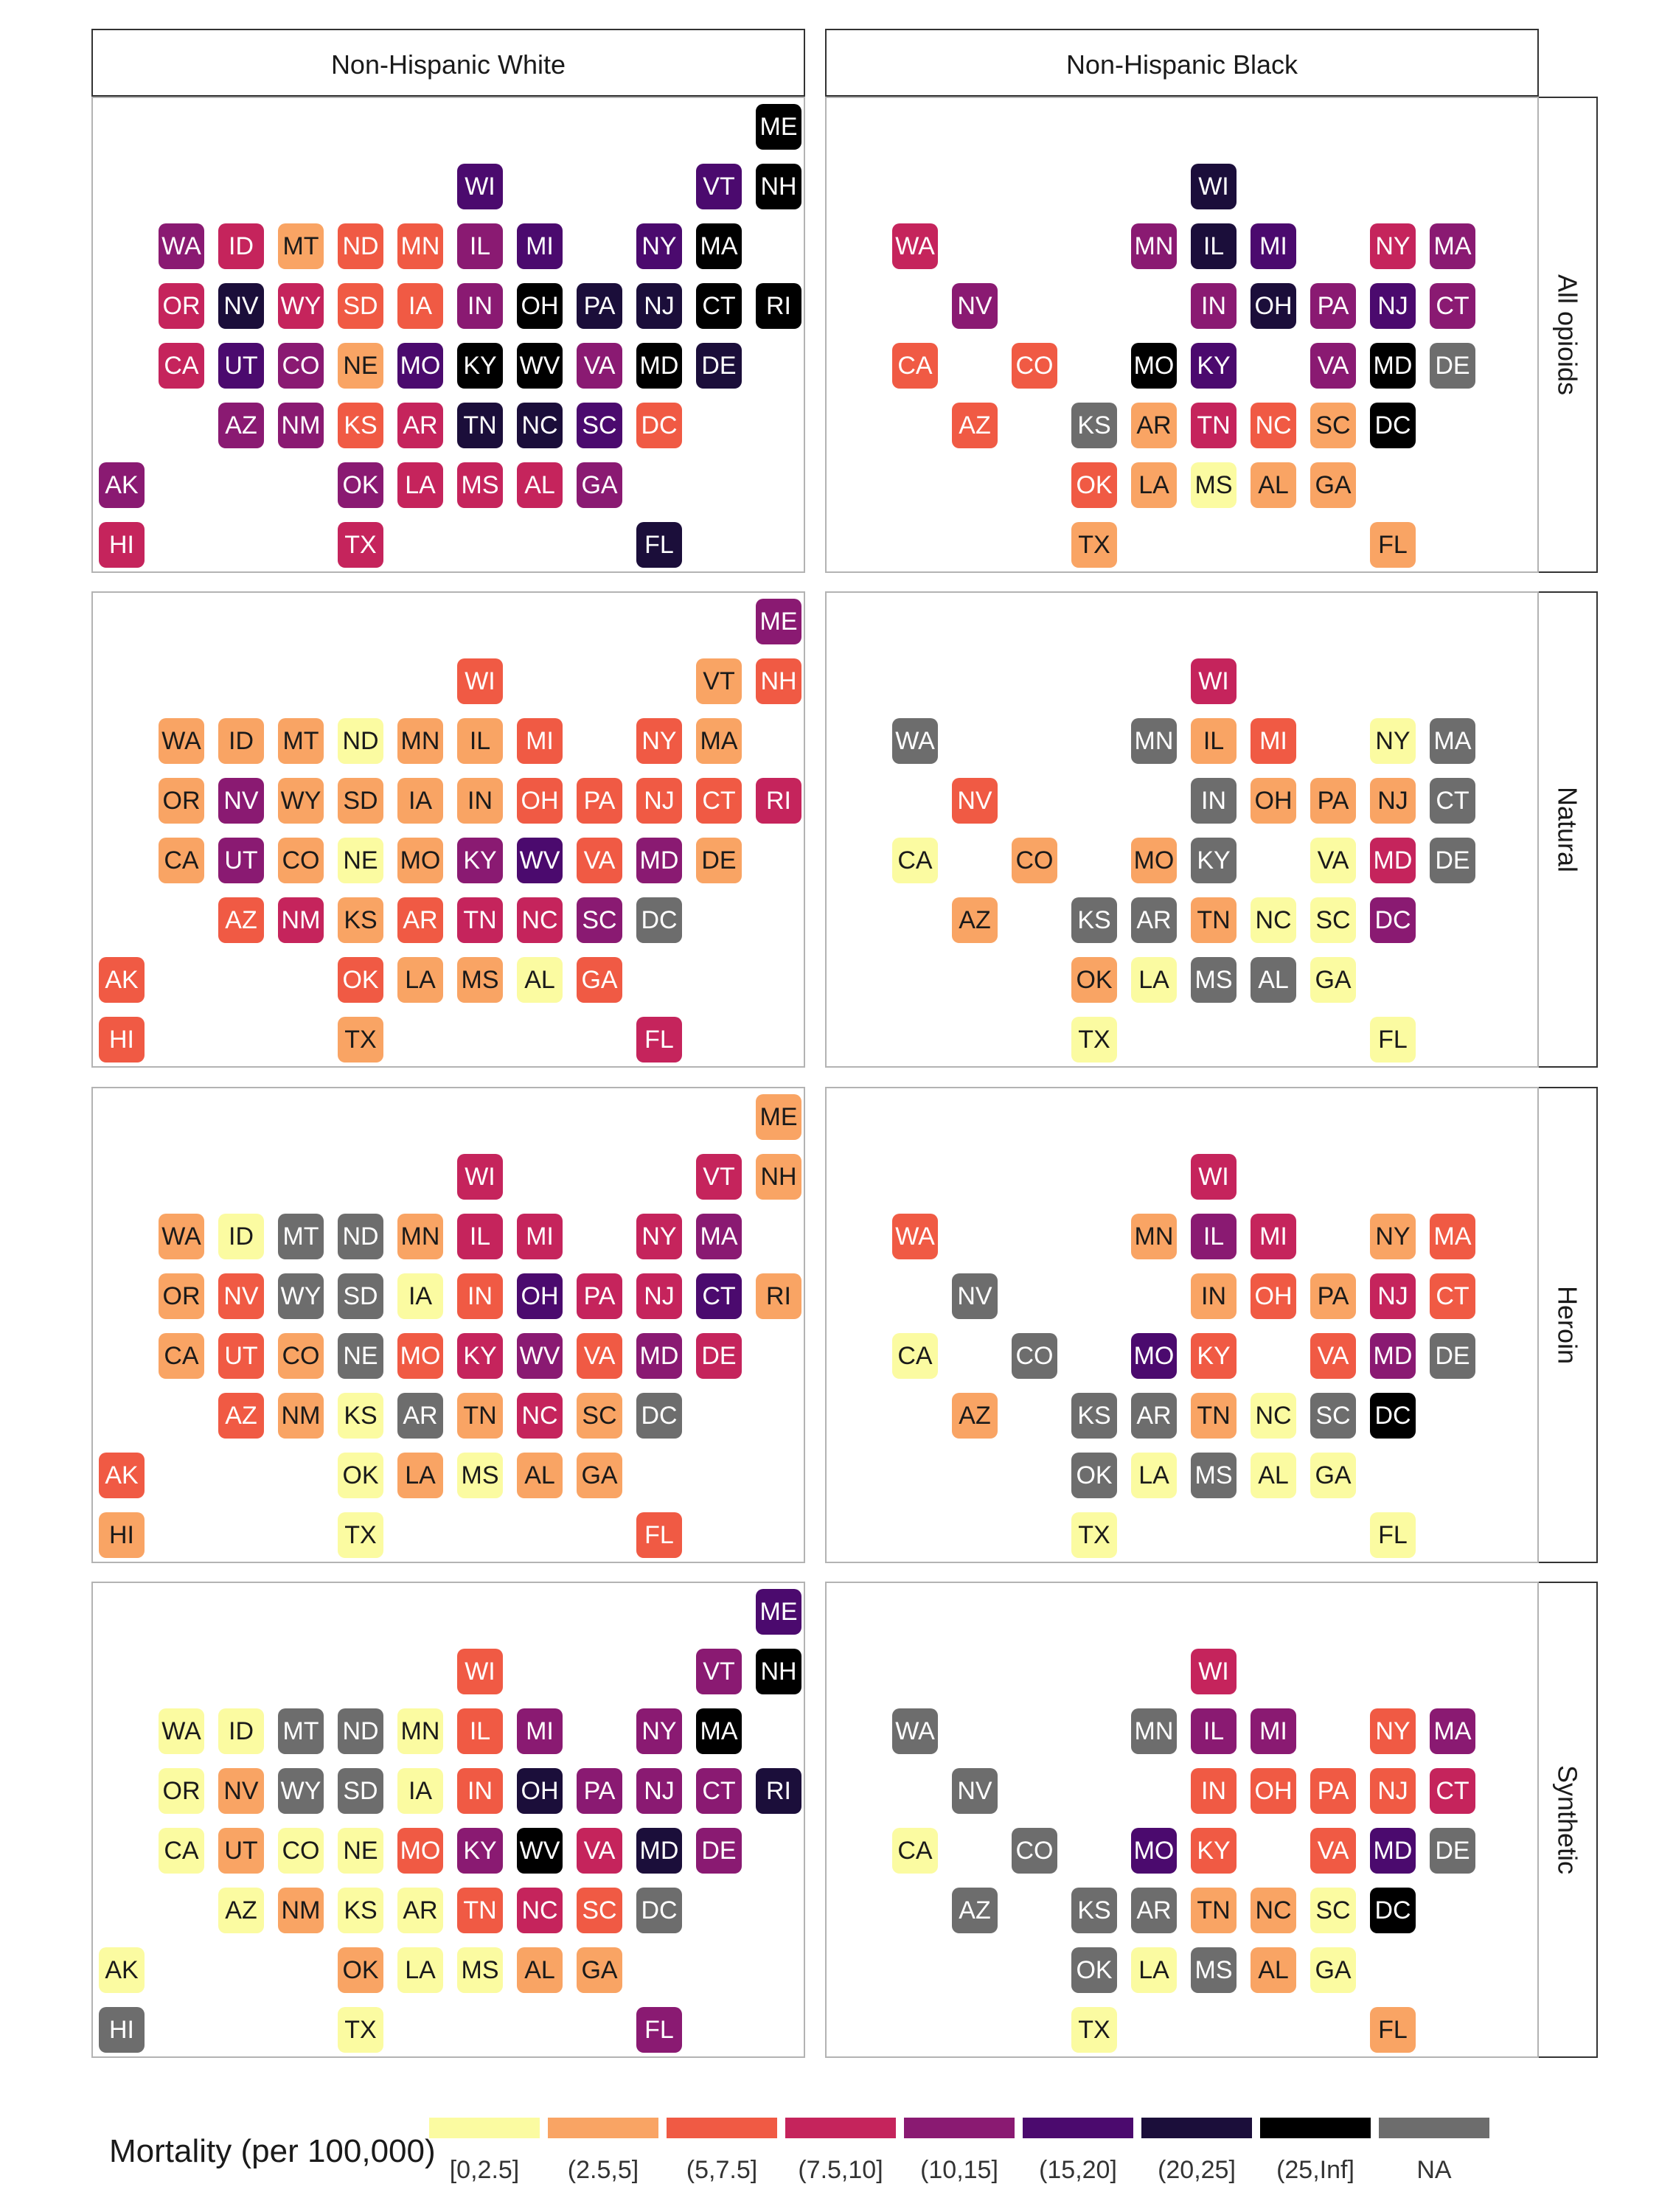 The width and height of the screenshot is (1659, 2212). I want to click on state-label: OH, so click(1274, 801).